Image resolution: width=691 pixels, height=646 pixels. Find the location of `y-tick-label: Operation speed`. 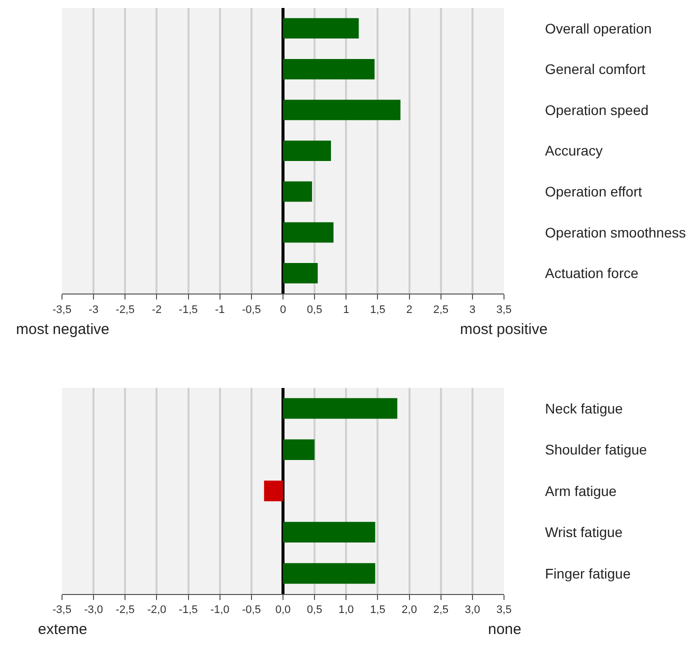

y-tick-label: Operation speed is located at coordinates (597, 110).